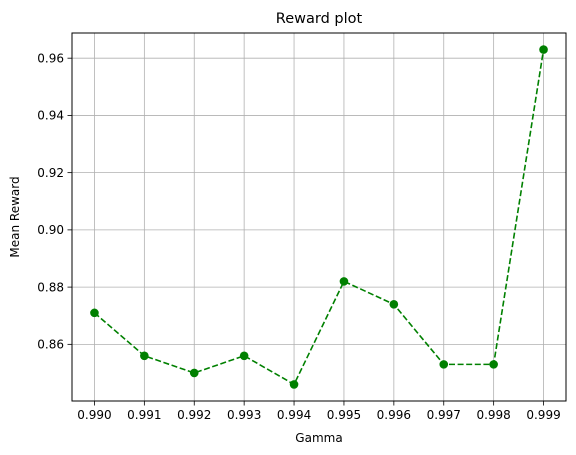  Describe the element at coordinates (50, 287) in the screenshot. I see `y-tick-label: 0.88` at that location.